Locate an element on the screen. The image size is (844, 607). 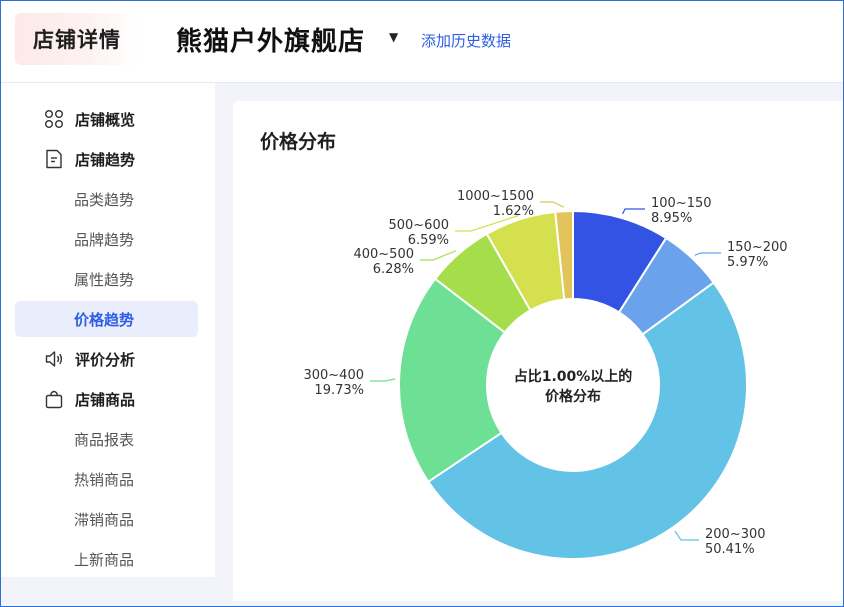
page-title: 店铺详情 is located at coordinates (77, 39).